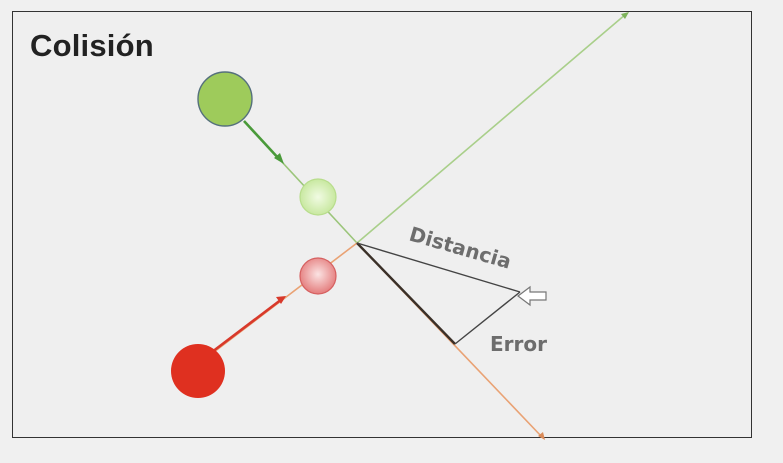  What do you see at coordinates (92, 45) in the screenshot?
I see `page-title: Colisión` at bounding box center [92, 45].